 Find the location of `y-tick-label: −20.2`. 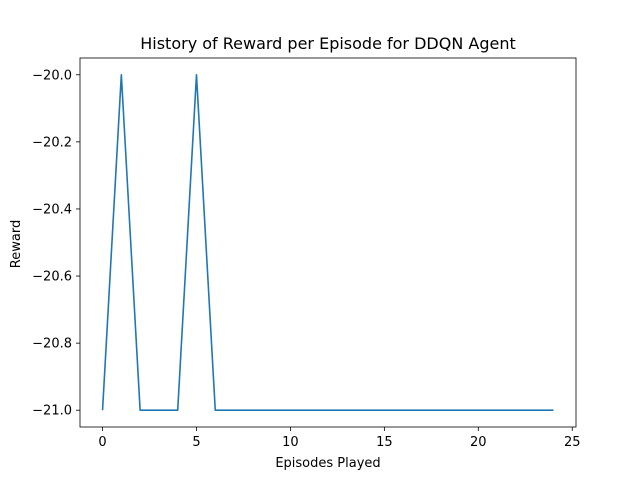

y-tick-label: −20.2 is located at coordinates (52, 142).